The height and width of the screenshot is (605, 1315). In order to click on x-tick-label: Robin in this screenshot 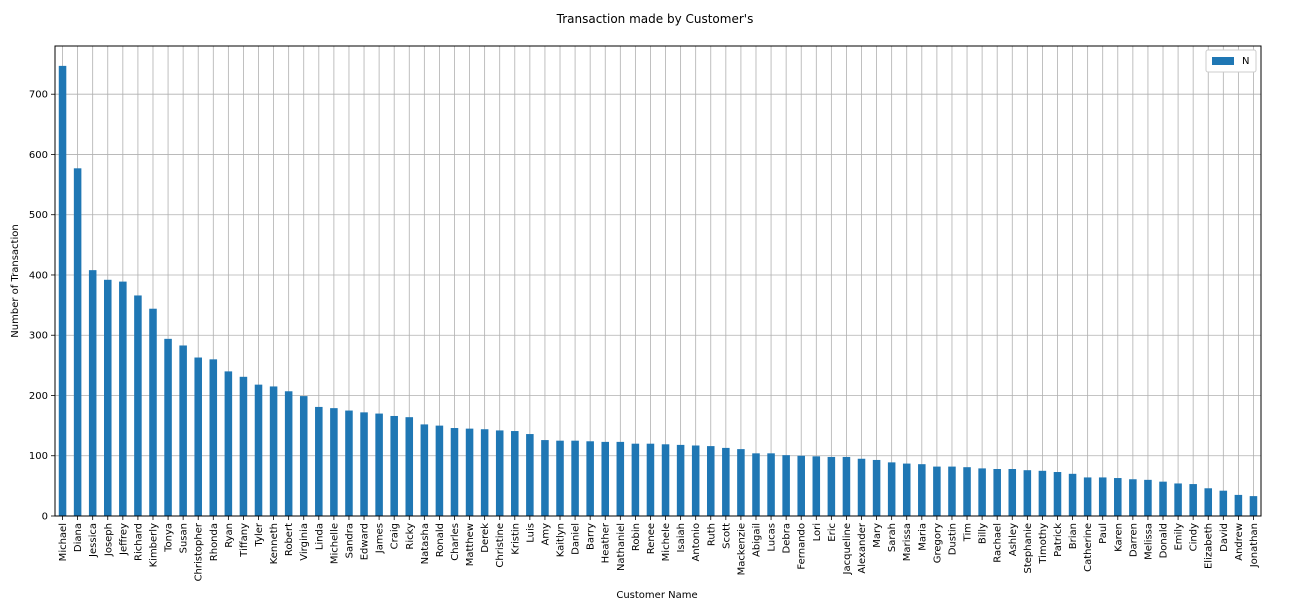, I will do `click(636, 537)`.